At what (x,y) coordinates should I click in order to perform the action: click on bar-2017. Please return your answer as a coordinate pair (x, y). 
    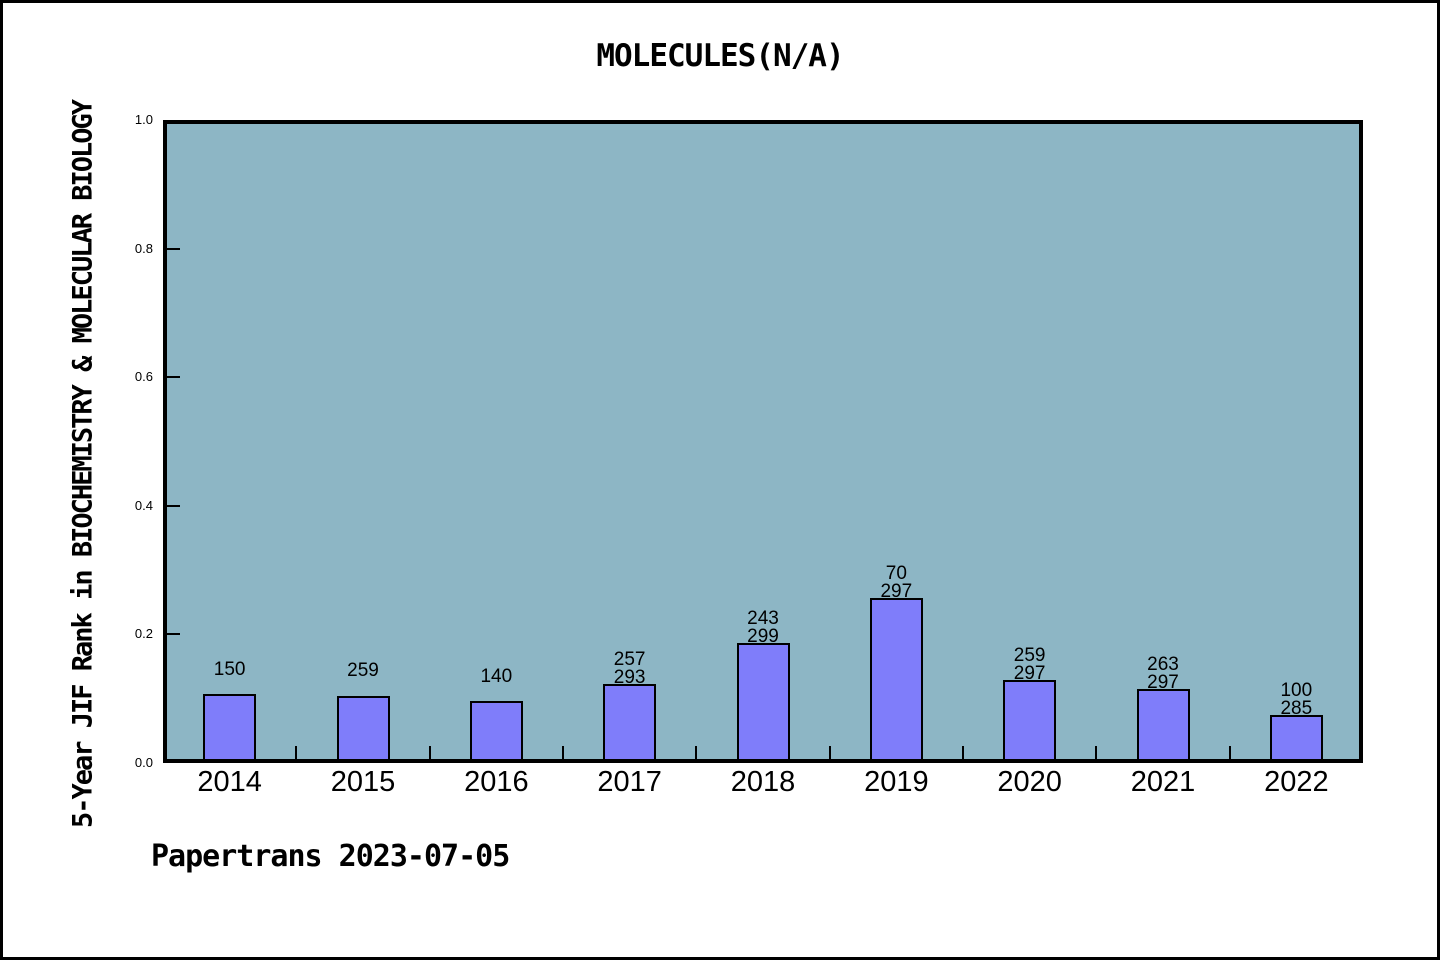
    Looking at the image, I should click on (630, 723).